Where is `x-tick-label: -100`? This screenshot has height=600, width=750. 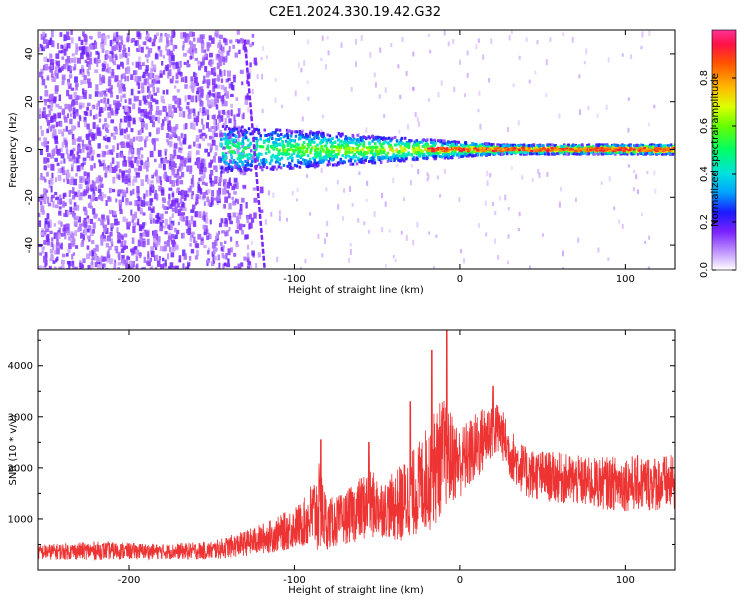 x-tick-label: -100 is located at coordinates (294, 279).